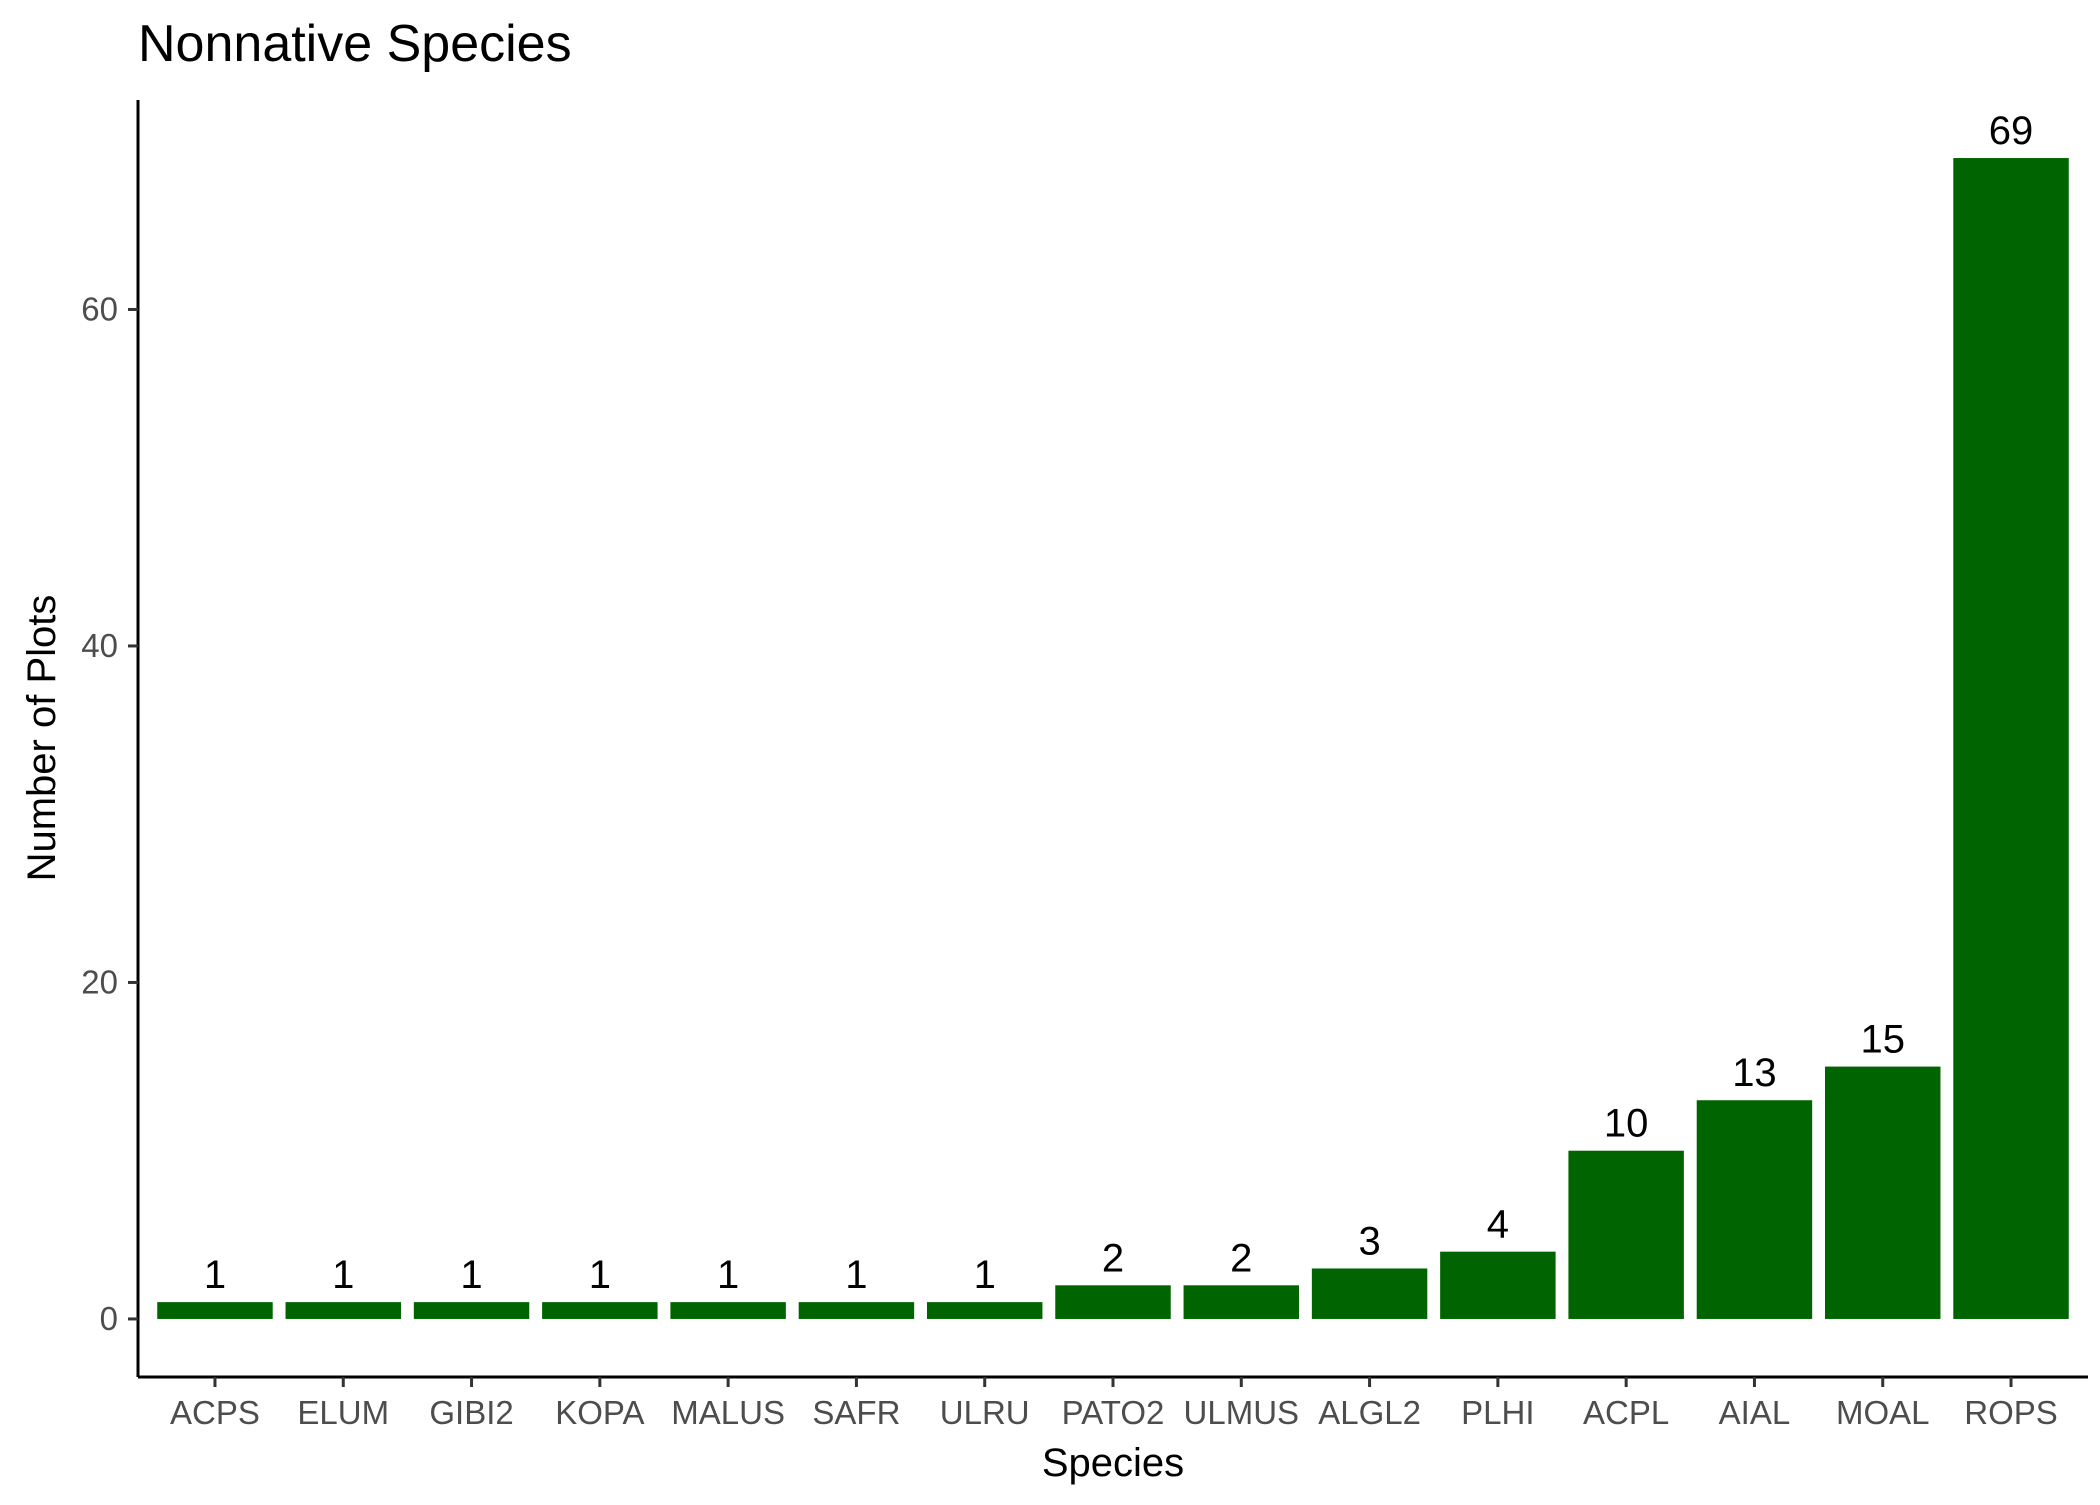  Describe the element at coordinates (1883, 1412) in the screenshot. I see `x-tick-label-moal: MOAL` at that location.